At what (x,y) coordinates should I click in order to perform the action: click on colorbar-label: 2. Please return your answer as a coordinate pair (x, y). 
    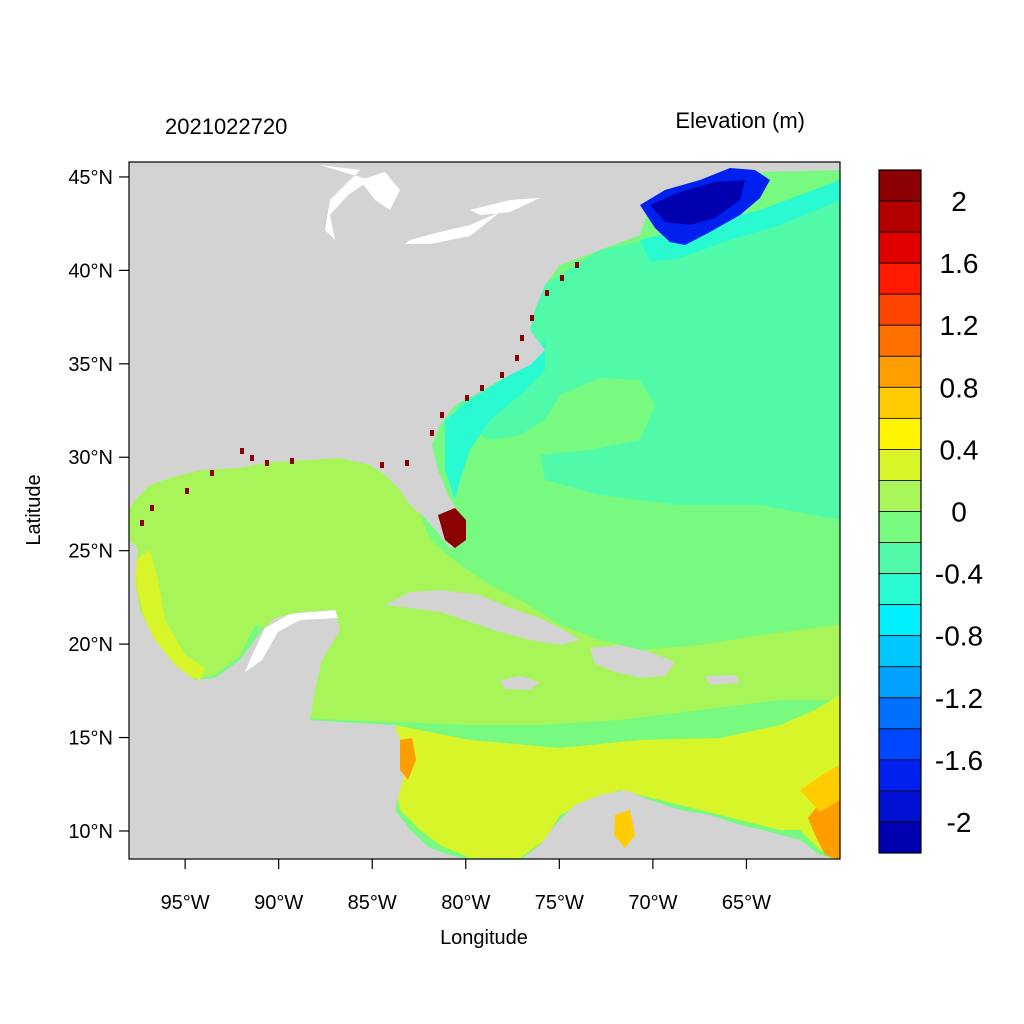
    Looking at the image, I should click on (959, 201).